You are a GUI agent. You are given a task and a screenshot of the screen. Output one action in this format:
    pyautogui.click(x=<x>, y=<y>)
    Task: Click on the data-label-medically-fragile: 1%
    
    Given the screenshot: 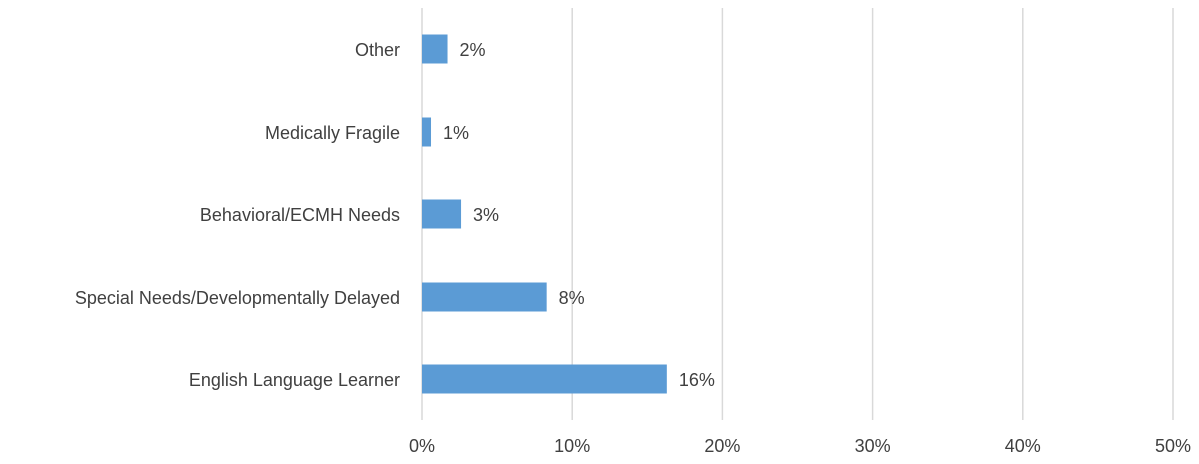 What is the action you would take?
    pyautogui.click(x=456, y=133)
    